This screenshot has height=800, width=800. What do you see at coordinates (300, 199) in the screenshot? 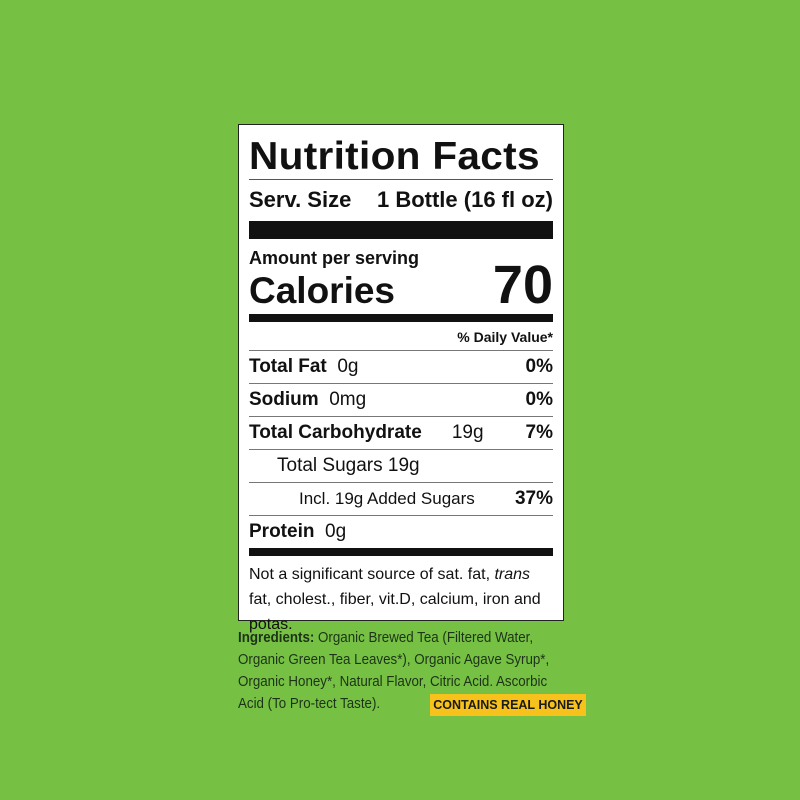
I see `serving-size-label: Serv. Size` at bounding box center [300, 199].